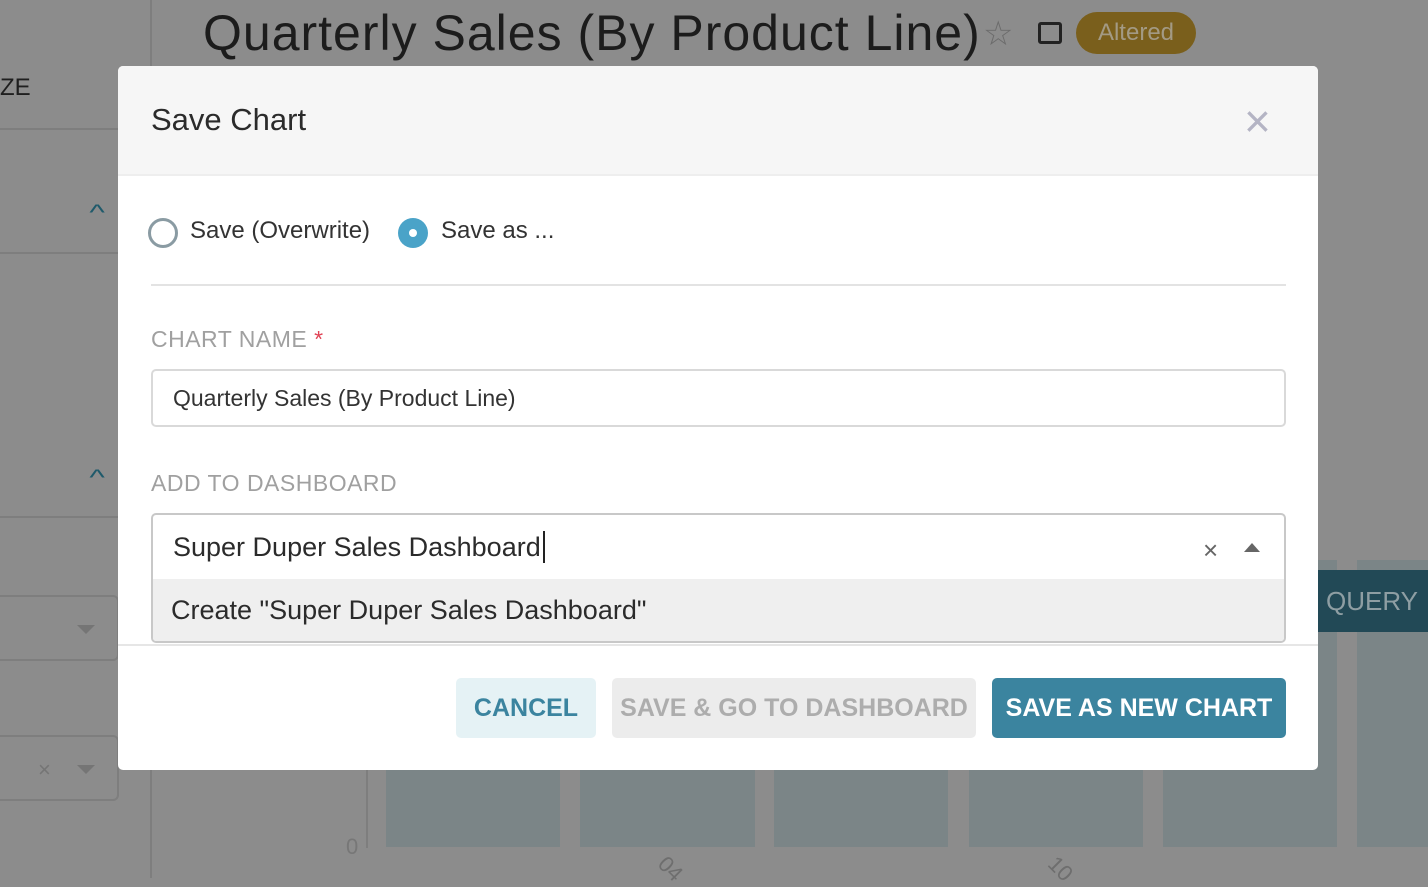 The height and width of the screenshot is (887, 1428). I want to click on cancel-button: CANCEL, so click(526, 708).